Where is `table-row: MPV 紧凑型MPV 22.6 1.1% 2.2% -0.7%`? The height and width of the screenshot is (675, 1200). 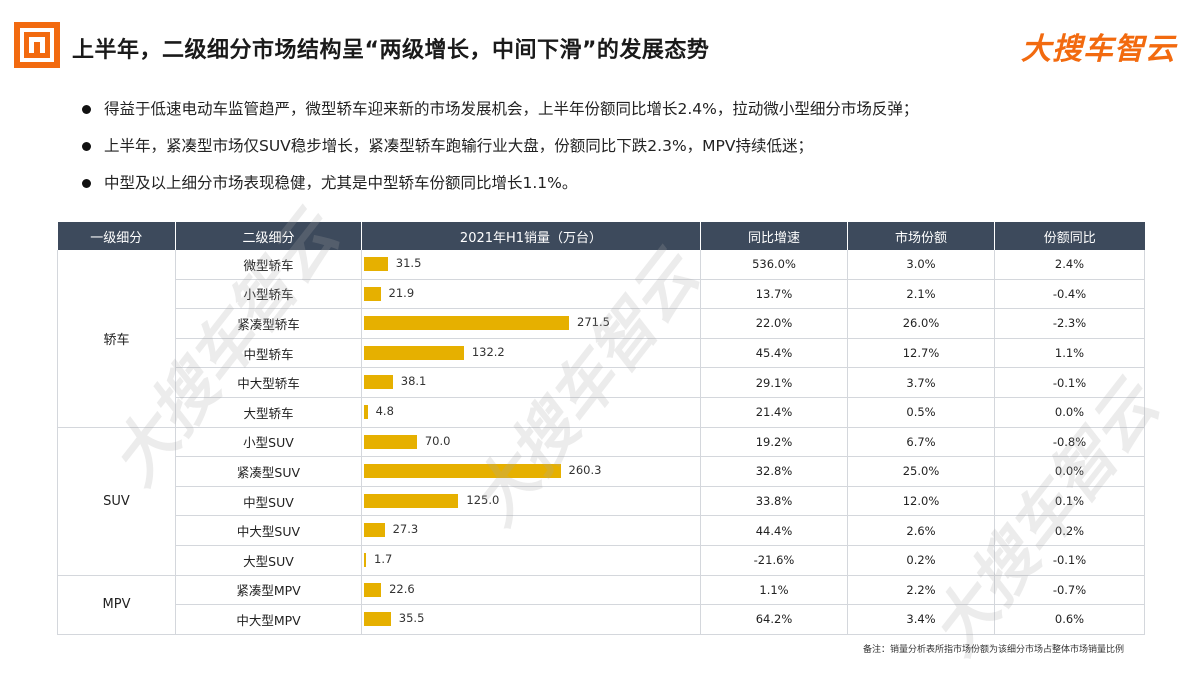
table-row: MPV 紧凑型MPV 22.6 1.1% 2.2% -0.7% is located at coordinates (601, 605).